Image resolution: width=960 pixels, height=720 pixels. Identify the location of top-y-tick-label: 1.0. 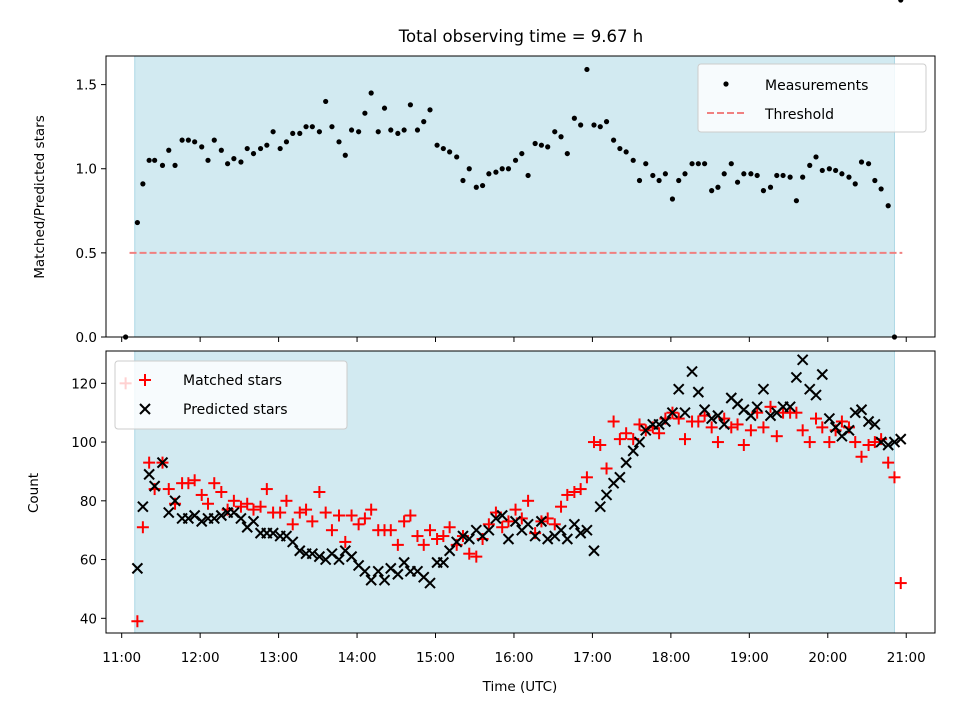
(86, 170).